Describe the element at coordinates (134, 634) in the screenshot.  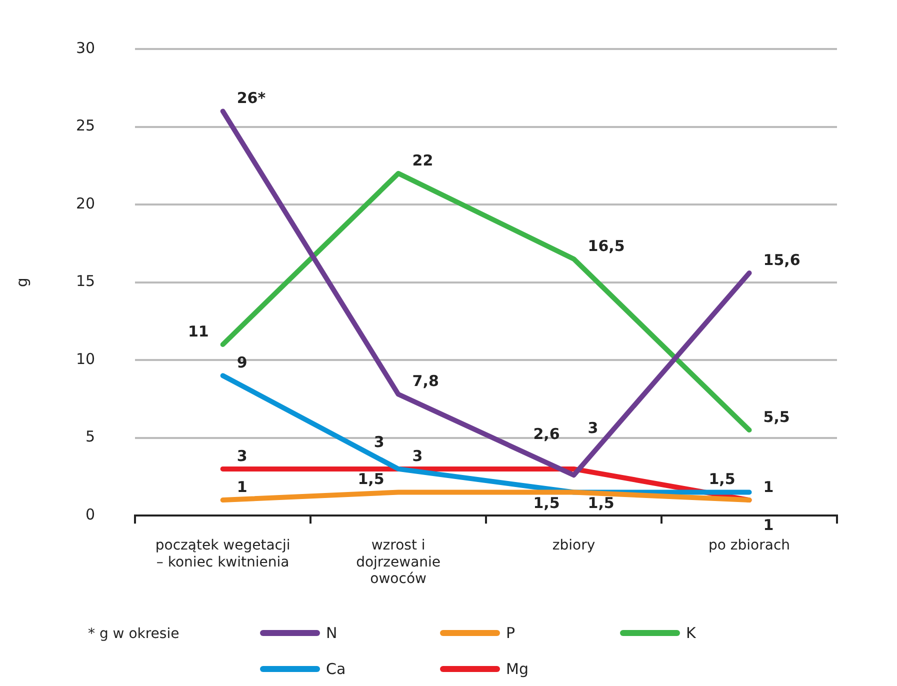
I see `text: * g w okresie` at that location.